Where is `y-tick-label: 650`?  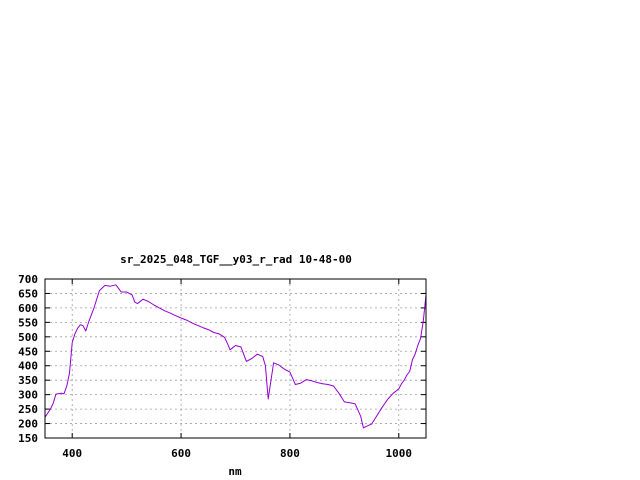 y-tick-label: 650 is located at coordinates (28, 293).